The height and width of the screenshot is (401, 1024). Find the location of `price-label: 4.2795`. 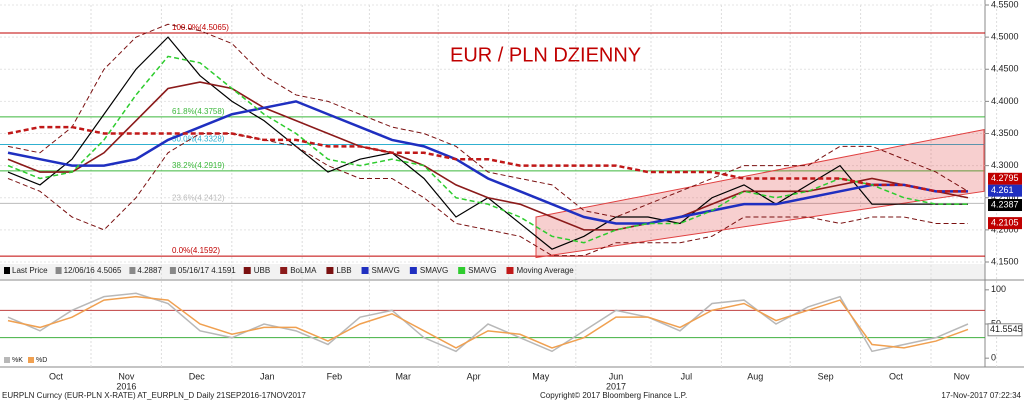

price-label: 4.2795 is located at coordinates (1005, 178).